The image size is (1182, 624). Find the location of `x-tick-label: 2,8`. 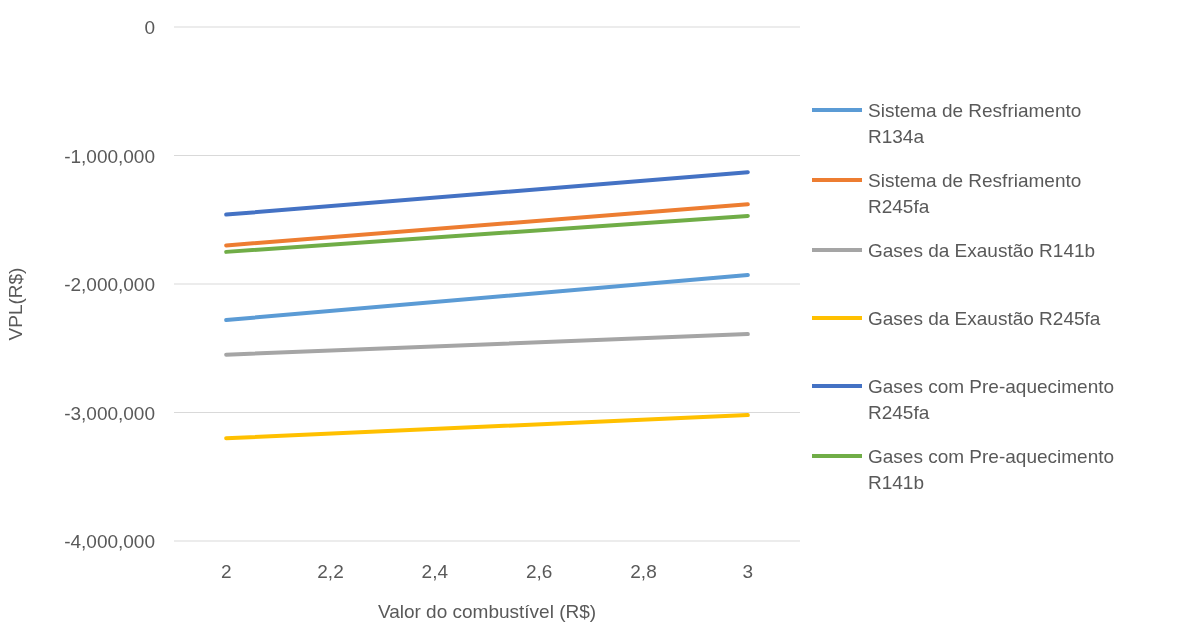

x-tick-label: 2,8 is located at coordinates (643, 571).